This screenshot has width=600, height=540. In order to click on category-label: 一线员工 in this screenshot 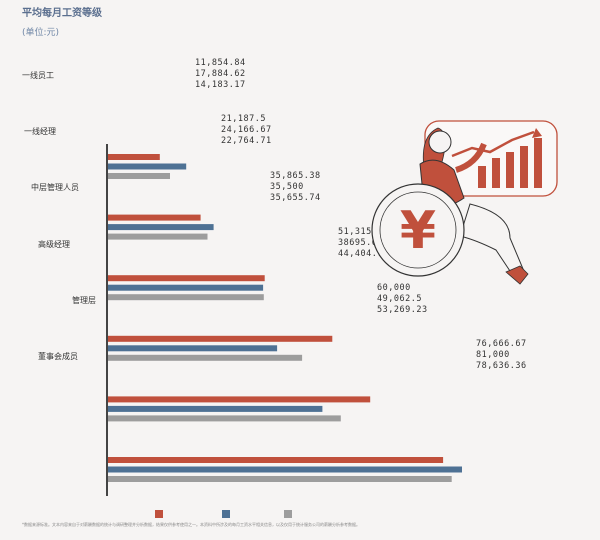, I will do `click(38, 75)`.